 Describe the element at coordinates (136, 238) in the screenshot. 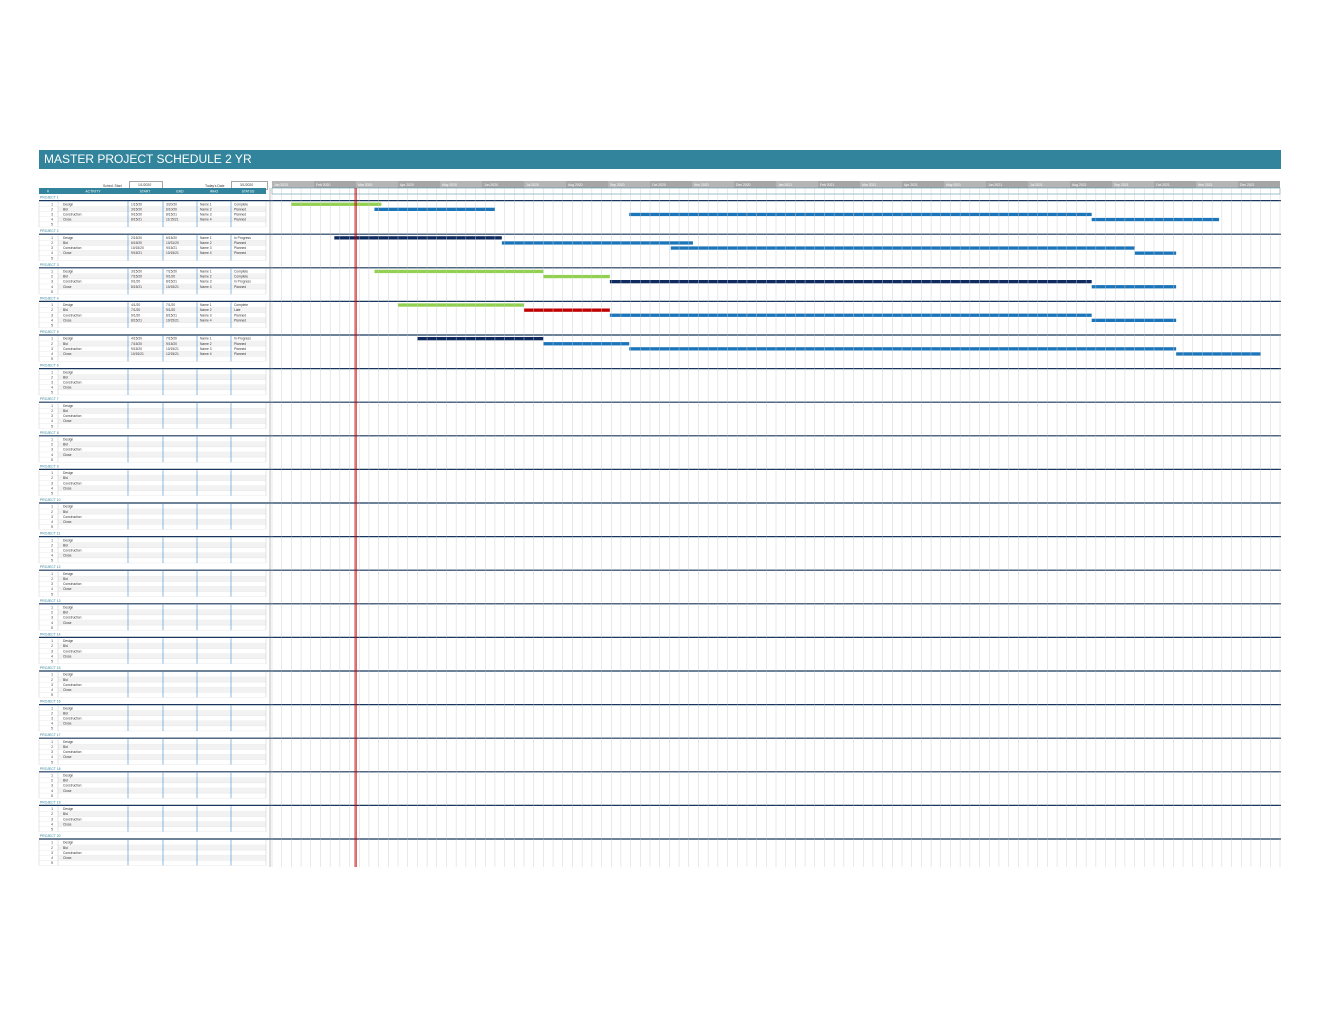

I see `task-start: 2/15/20` at that location.